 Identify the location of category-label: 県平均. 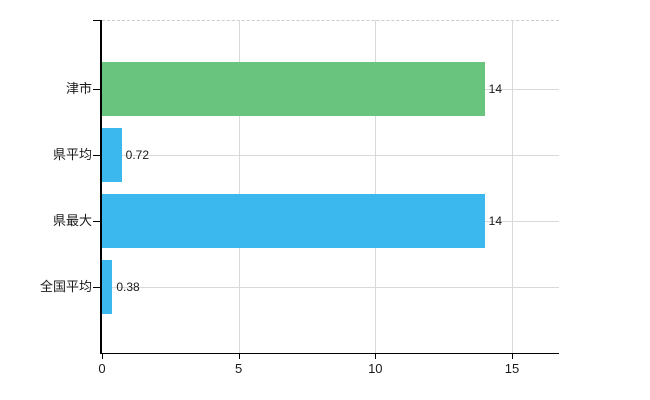
(72, 154).